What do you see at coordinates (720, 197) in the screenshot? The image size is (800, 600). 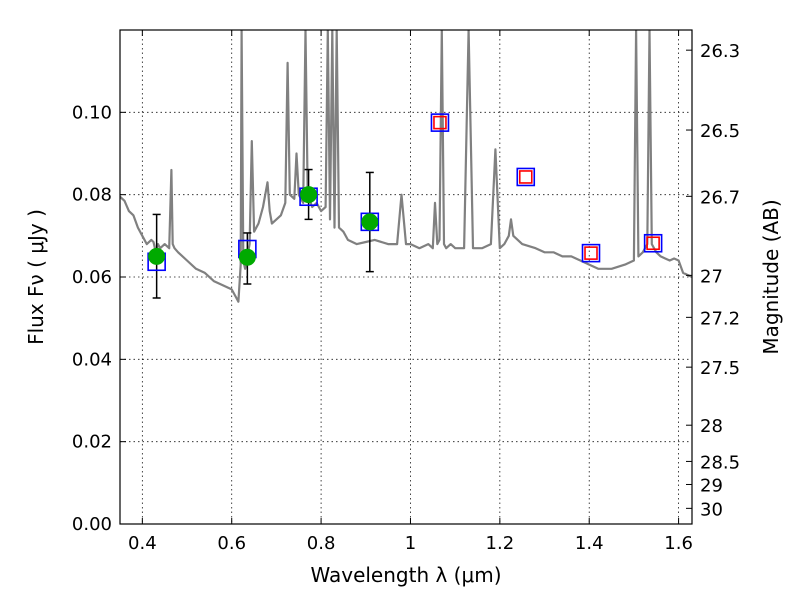 I see `right-tick-label: 26.7` at bounding box center [720, 197].